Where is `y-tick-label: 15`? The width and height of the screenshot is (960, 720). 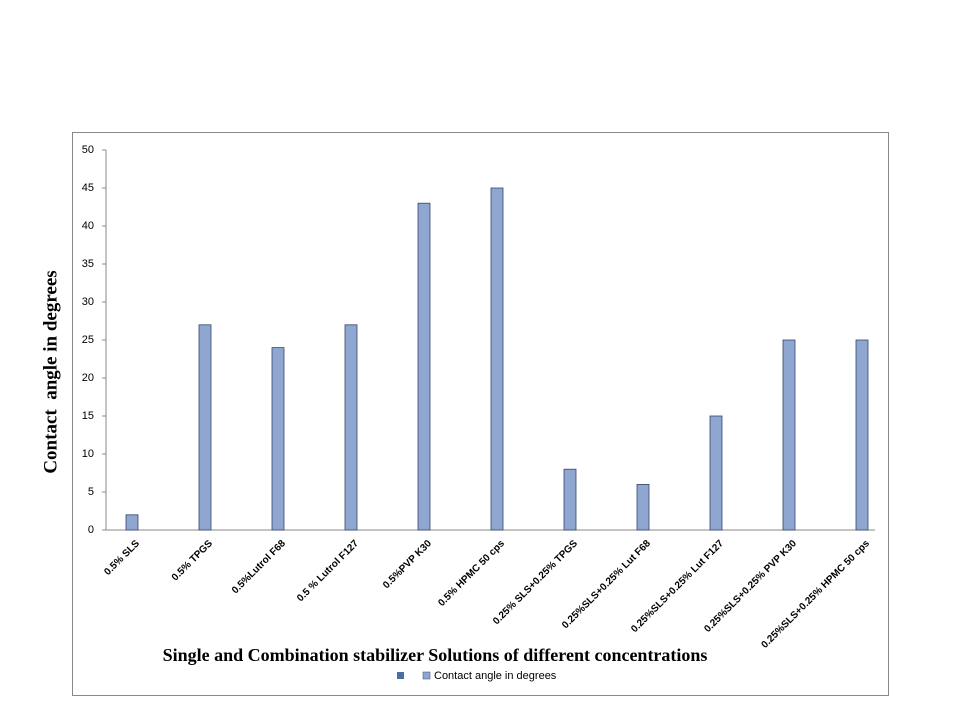
y-tick-label: 15 is located at coordinates (88, 416).